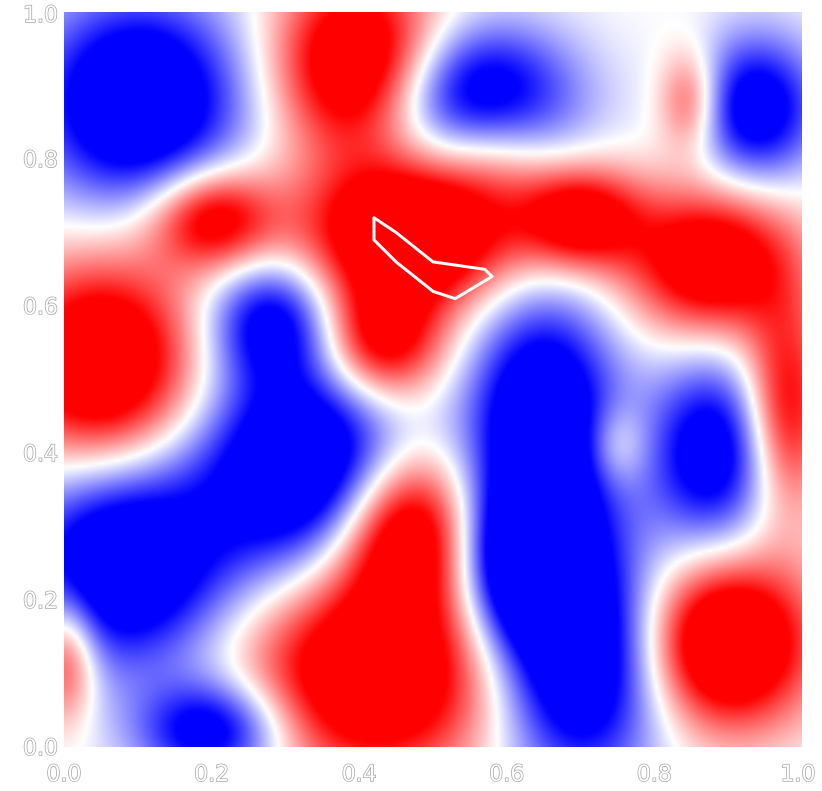 The height and width of the screenshot is (791, 822). What do you see at coordinates (40, 381) in the screenshot?
I see `y-axis-ticks: 0.0 0.2 0.4 0.6 0.8 1.0` at bounding box center [40, 381].